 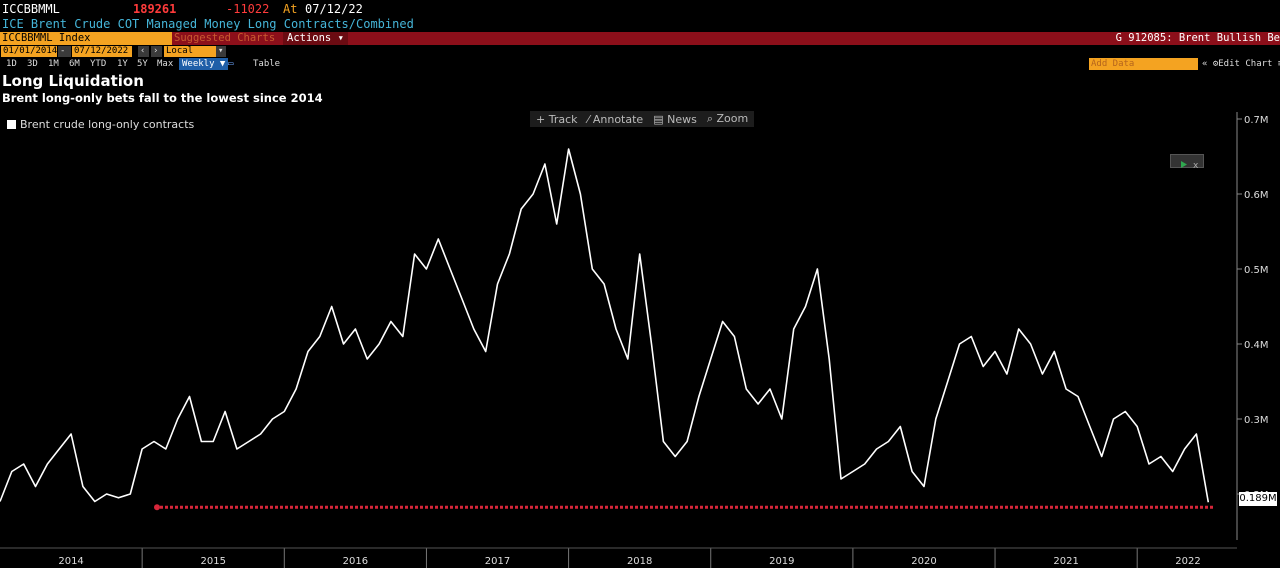 I want to click on y-tick-label: 0.3M, so click(x=1256, y=420).